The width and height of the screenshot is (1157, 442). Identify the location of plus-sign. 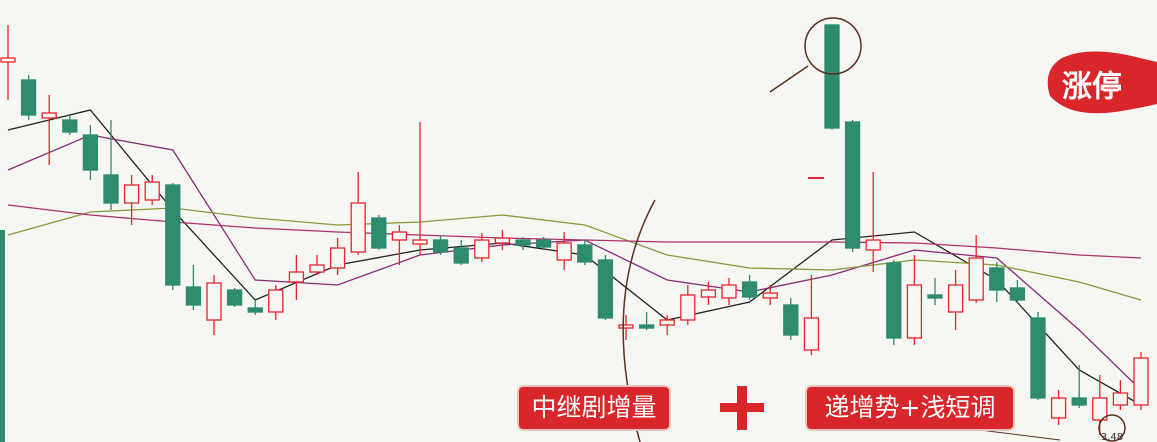
(742, 408).